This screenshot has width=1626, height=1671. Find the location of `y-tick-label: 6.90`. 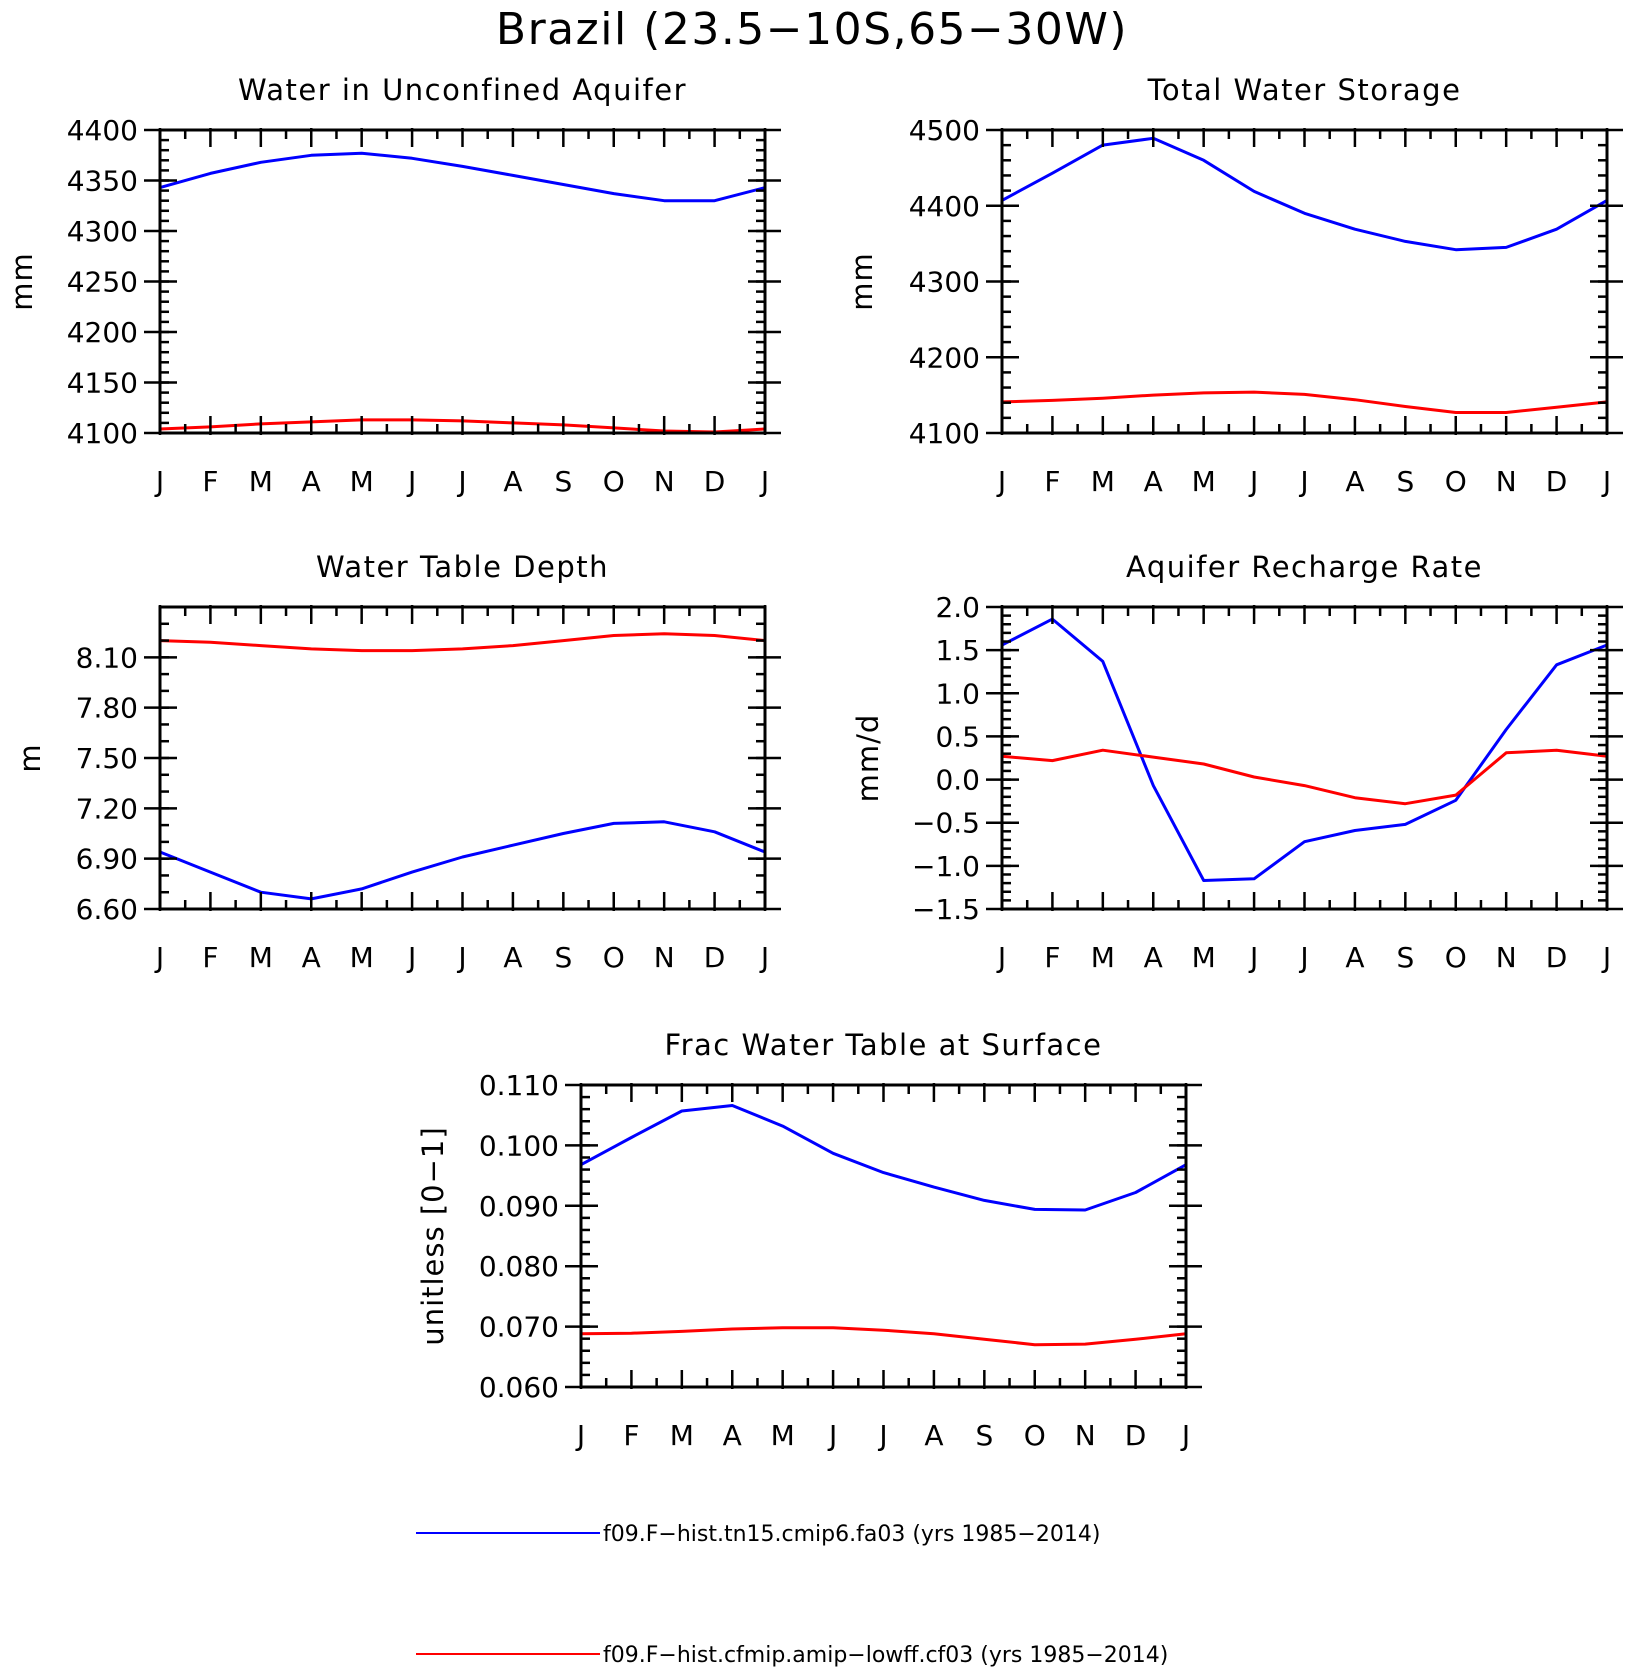

y-tick-label: 6.90 is located at coordinates (107, 859).